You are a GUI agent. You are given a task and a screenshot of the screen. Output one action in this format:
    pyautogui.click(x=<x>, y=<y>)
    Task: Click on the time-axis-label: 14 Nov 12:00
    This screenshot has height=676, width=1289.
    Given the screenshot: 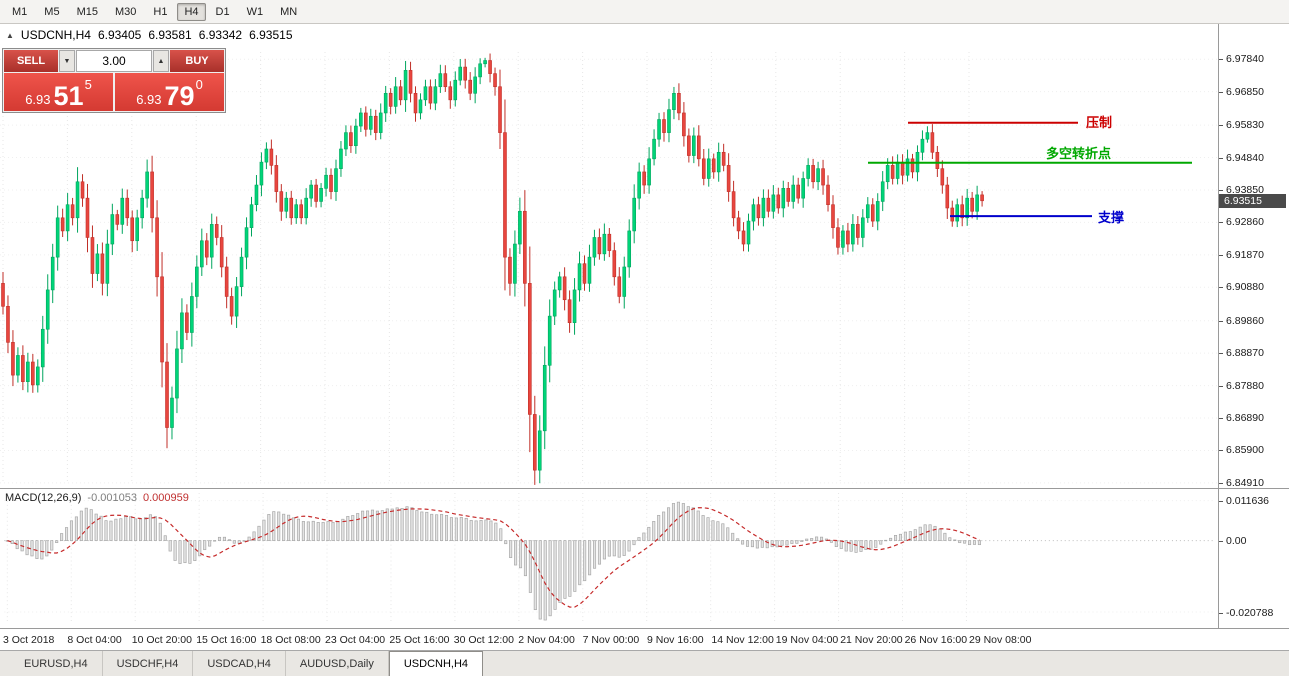 What is the action you would take?
    pyautogui.click(x=742, y=640)
    